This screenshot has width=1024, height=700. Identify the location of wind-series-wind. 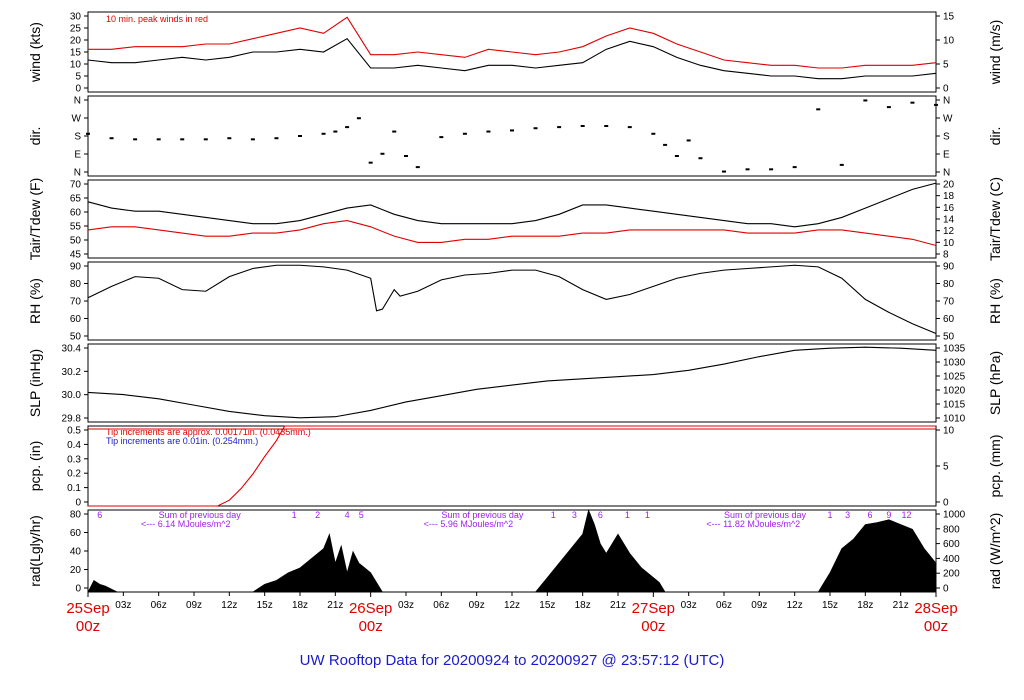
(512, 58).